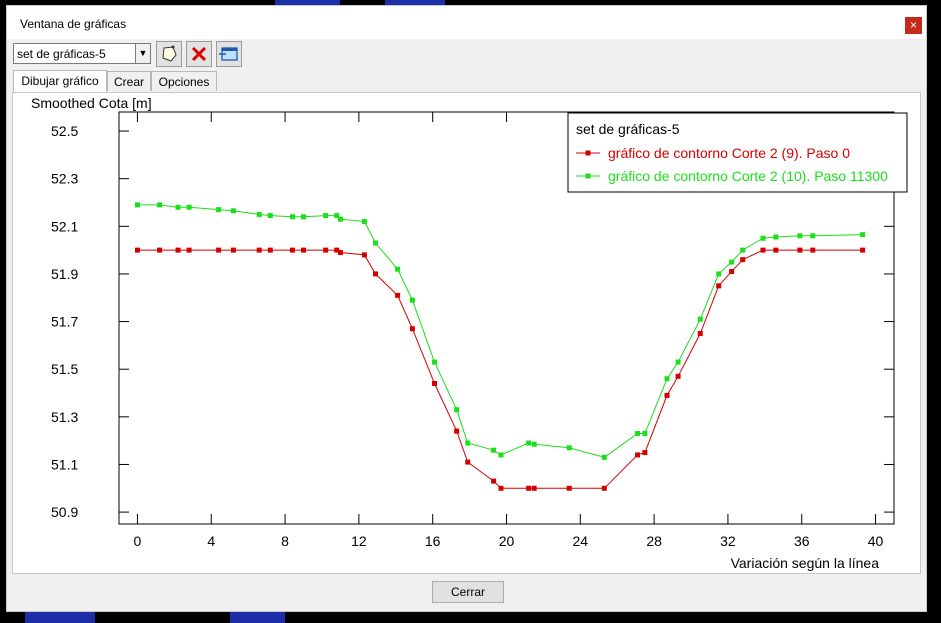 The height and width of the screenshot is (623, 941). What do you see at coordinates (654, 541) in the screenshot?
I see `x-tick-label: 28` at bounding box center [654, 541].